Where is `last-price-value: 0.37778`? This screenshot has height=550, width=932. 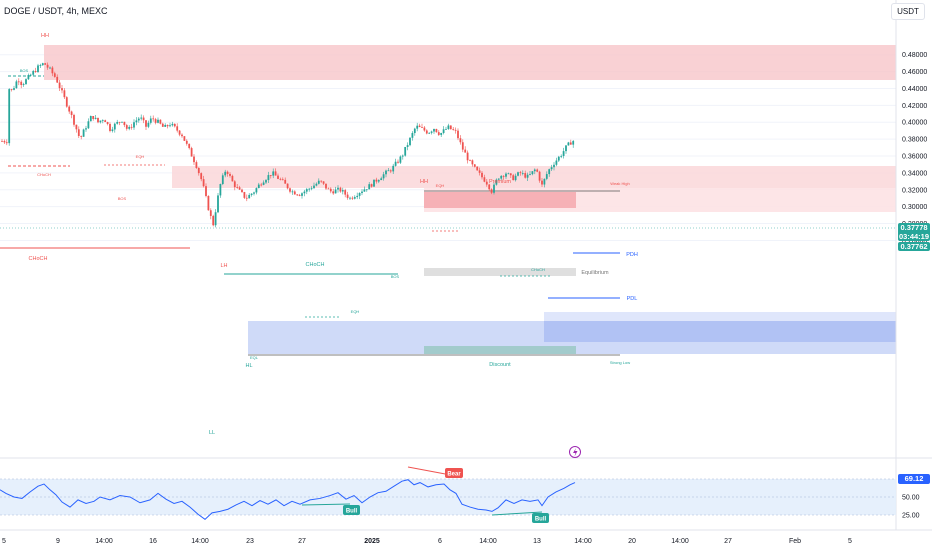 last-price-value: 0.37778 is located at coordinates (914, 227).